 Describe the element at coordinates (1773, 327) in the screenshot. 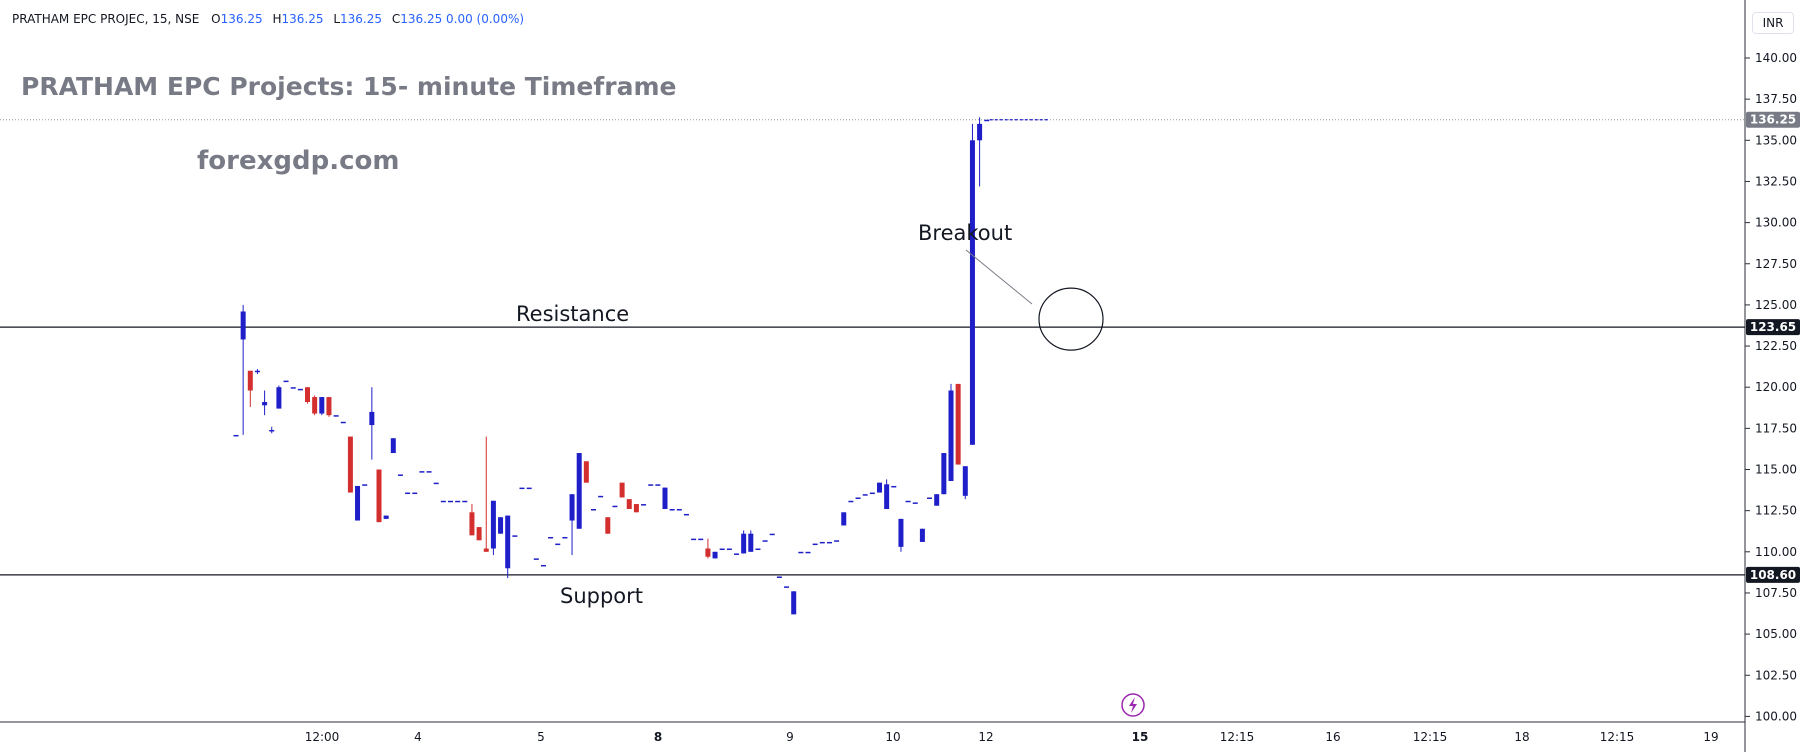

I see `resistance-price-badge` at that location.